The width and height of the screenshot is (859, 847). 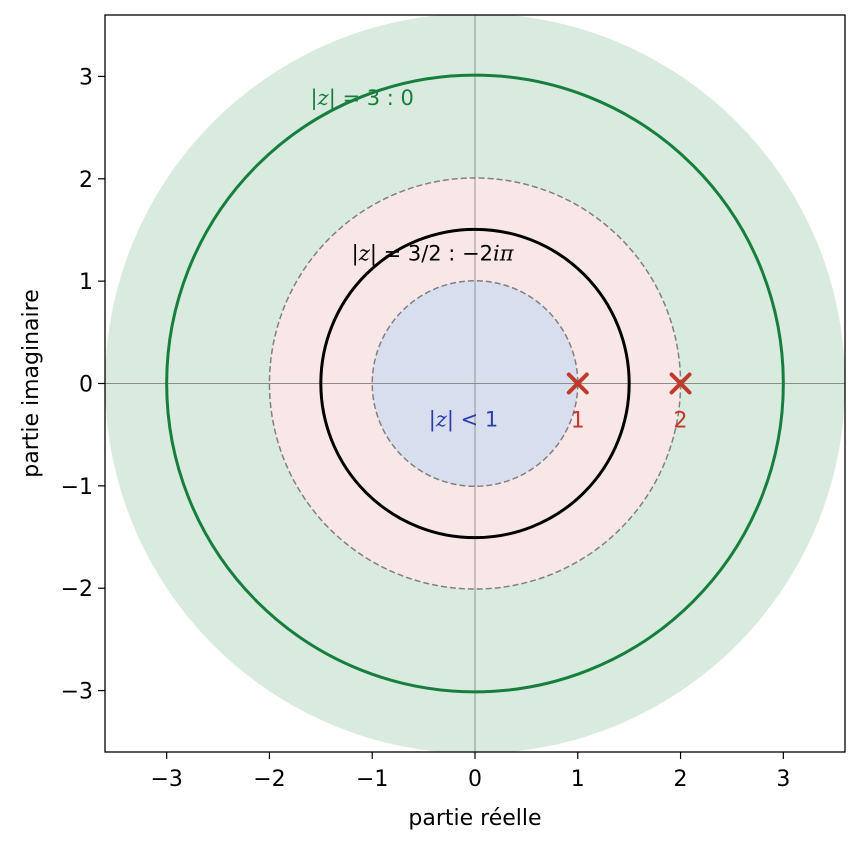 I want to click on region-label-part: z, so click(x=441, y=419).